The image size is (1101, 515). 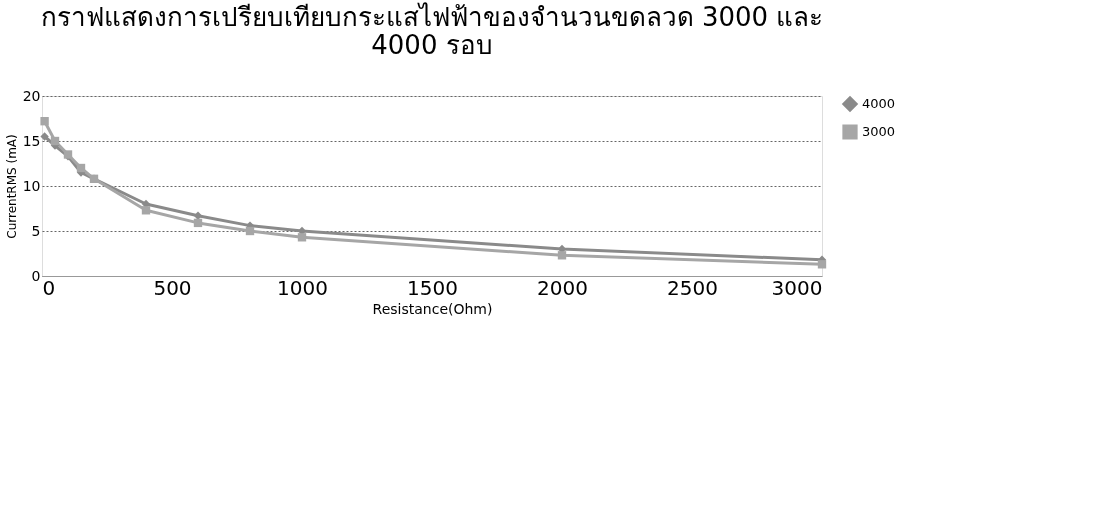 What do you see at coordinates (36, 230) in the screenshot?
I see `y-tick-label: 5` at bounding box center [36, 230].